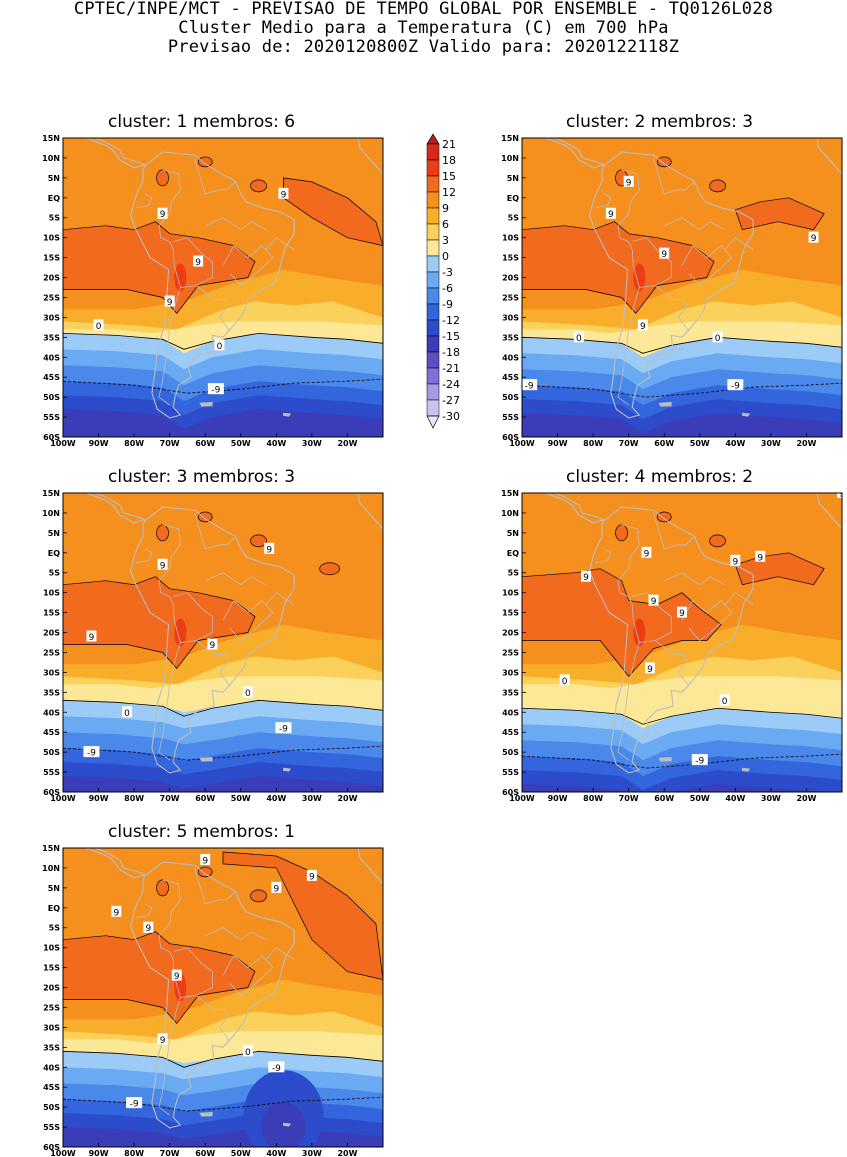 The image size is (847, 1157). I want to click on panel-title-4: cluster: 4 membros: 2, so click(660, 477).